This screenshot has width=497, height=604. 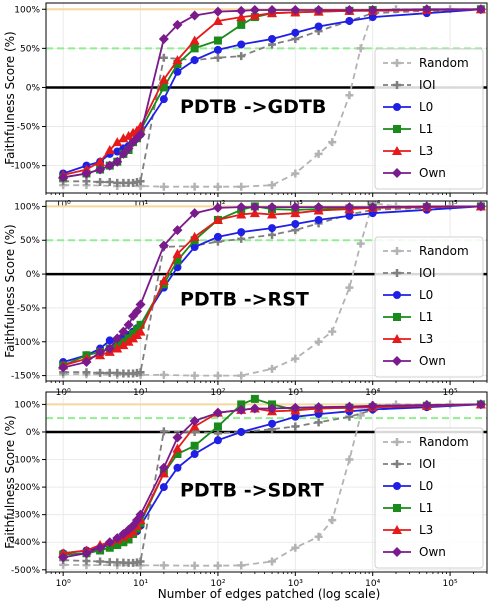 What do you see at coordinates (432, 361) in the screenshot?
I see `legend-label-own: Own` at bounding box center [432, 361].